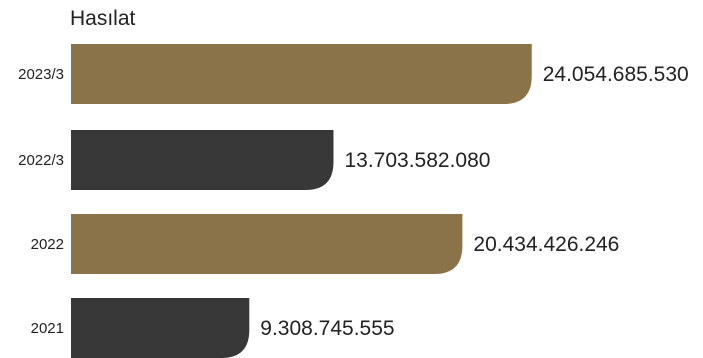  I want to click on bar-2021, so click(160, 328).